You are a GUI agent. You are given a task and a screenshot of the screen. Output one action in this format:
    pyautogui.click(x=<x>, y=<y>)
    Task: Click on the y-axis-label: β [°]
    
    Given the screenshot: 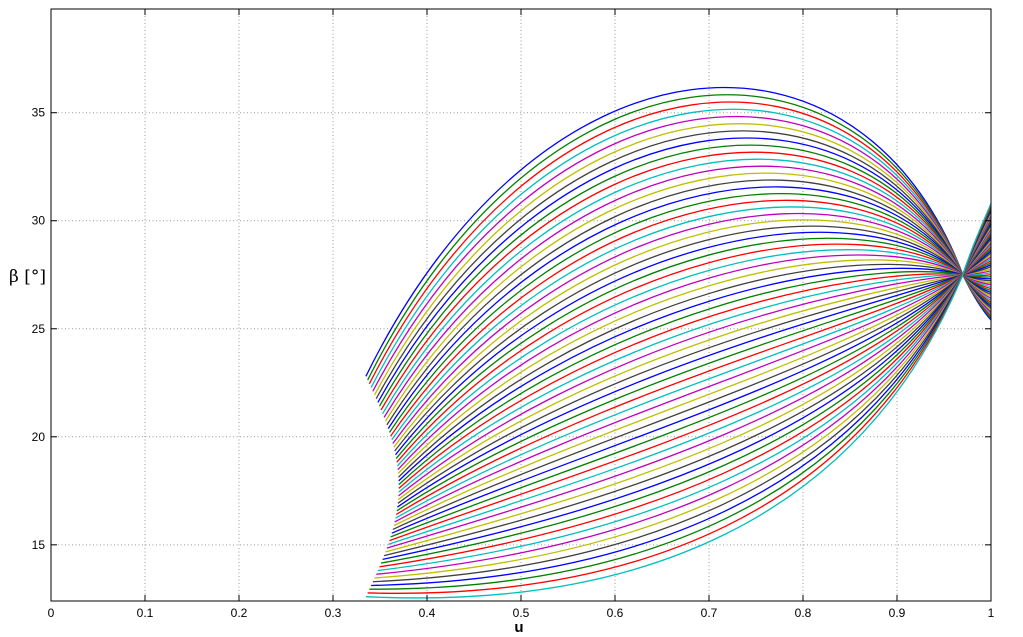 What is the action you would take?
    pyautogui.click(x=27, y=277)
    